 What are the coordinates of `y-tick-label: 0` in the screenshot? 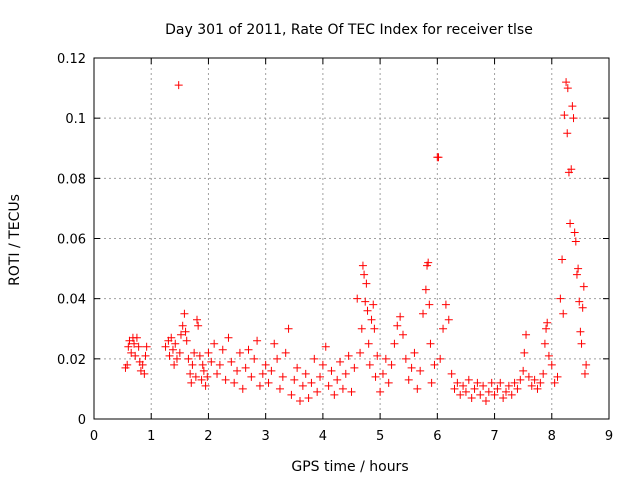 It's located at (82, 420).